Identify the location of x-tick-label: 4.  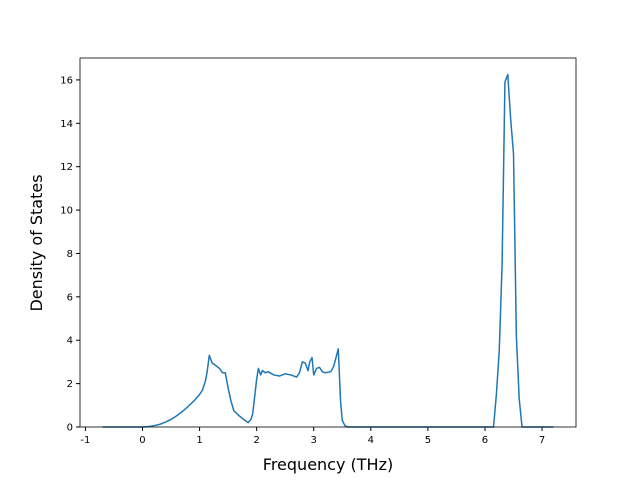
(371, 440).